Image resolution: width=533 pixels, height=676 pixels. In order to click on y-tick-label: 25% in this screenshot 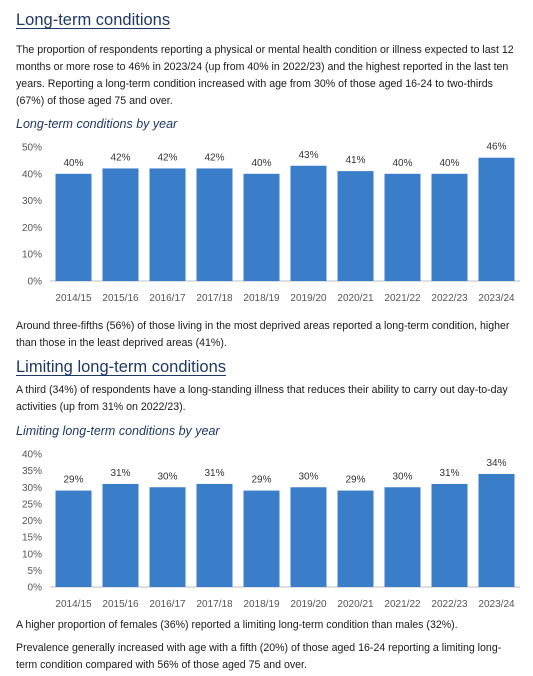, I will do `click(32, 504)`.